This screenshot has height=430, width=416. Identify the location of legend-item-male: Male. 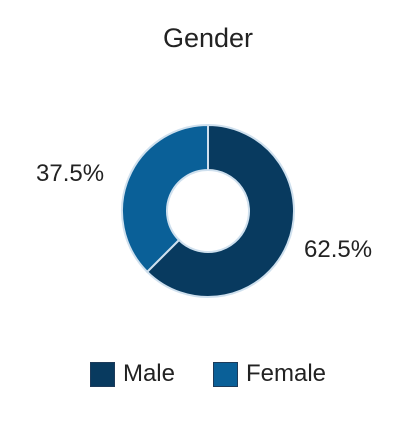
(132, 374).